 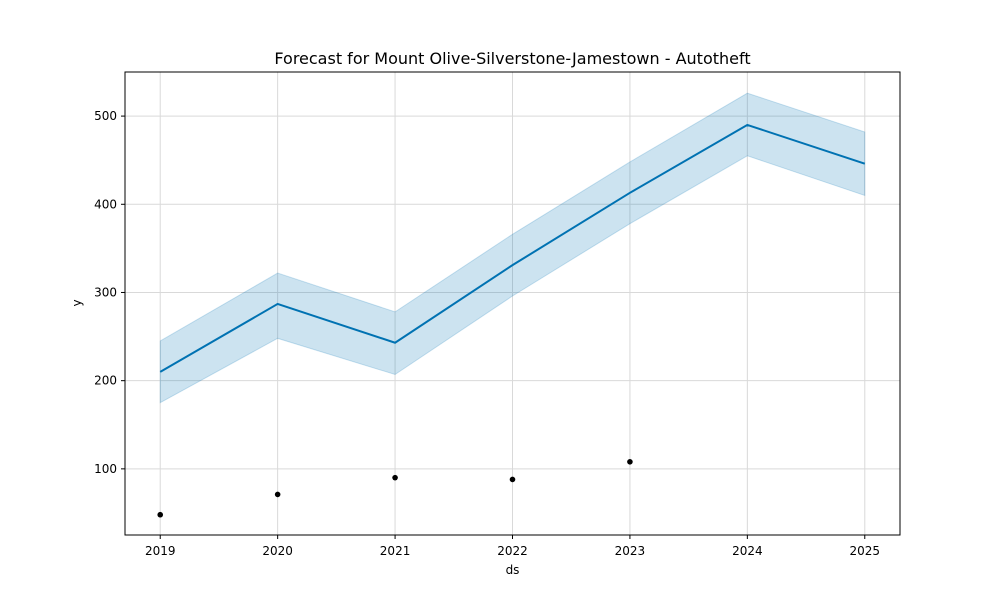 I want to click on x-tick-label: 2020, so click(x=277, y=551).